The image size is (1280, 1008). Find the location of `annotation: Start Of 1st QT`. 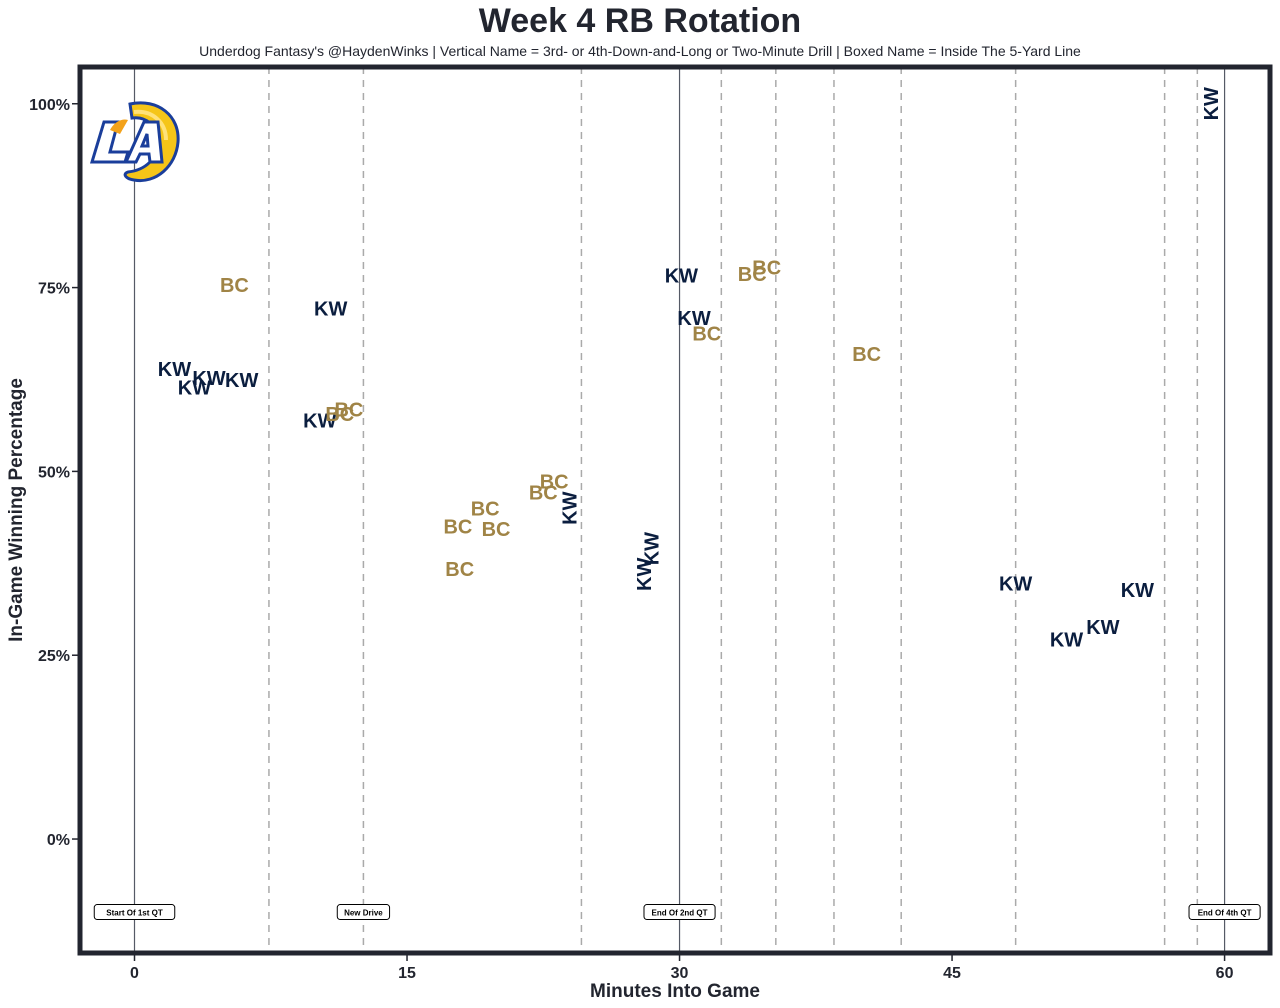

annotation: Start Of 1st QT is located at coordinates (134, 912).